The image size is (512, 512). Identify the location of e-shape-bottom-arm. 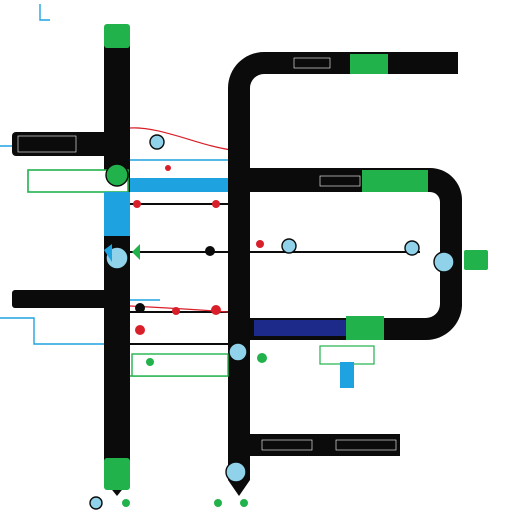
(325, 445).